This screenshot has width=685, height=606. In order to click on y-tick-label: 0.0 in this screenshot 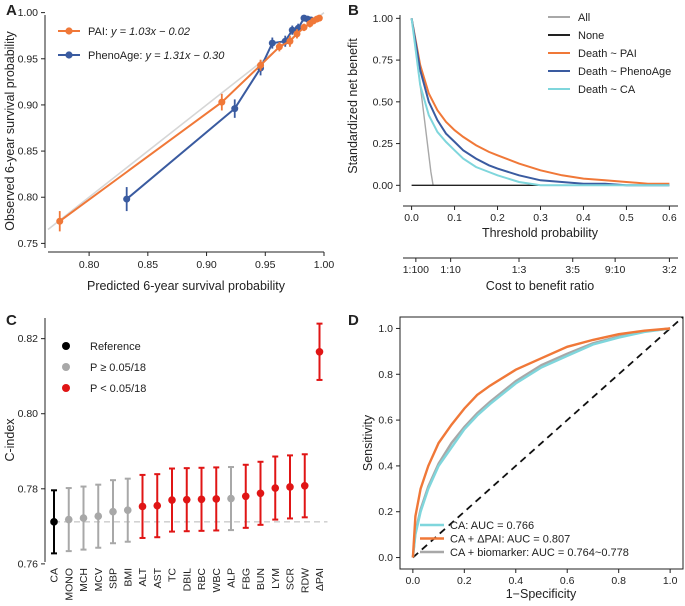, I will do `click(385, 558)`.